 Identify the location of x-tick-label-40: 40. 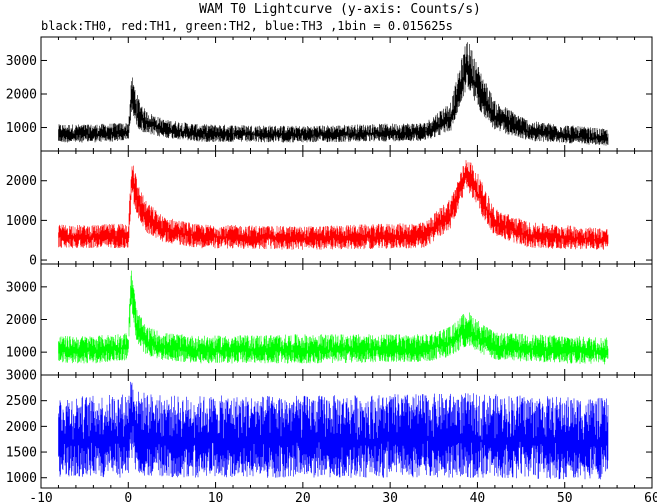
(478, 497).